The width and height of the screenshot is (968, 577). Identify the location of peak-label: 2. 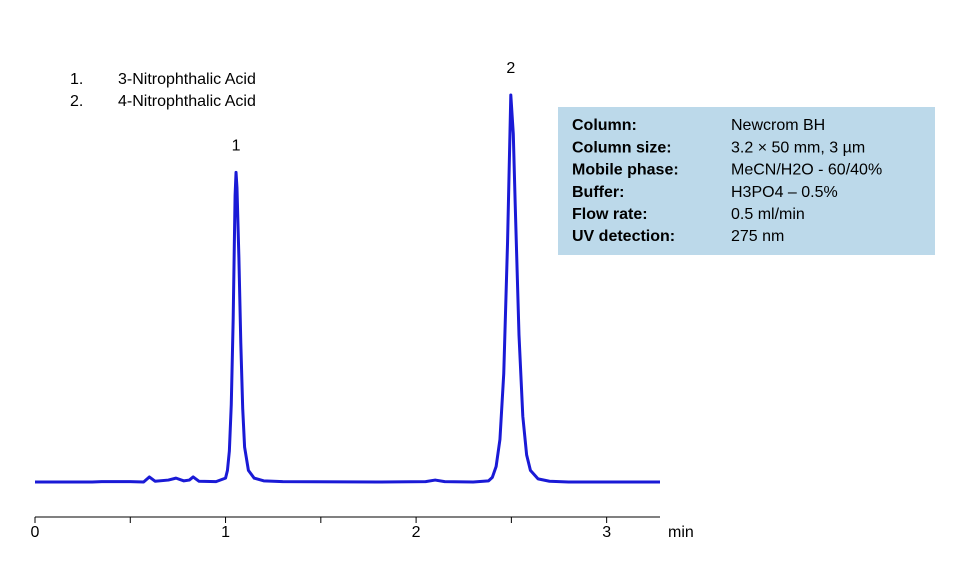
(510, 68).